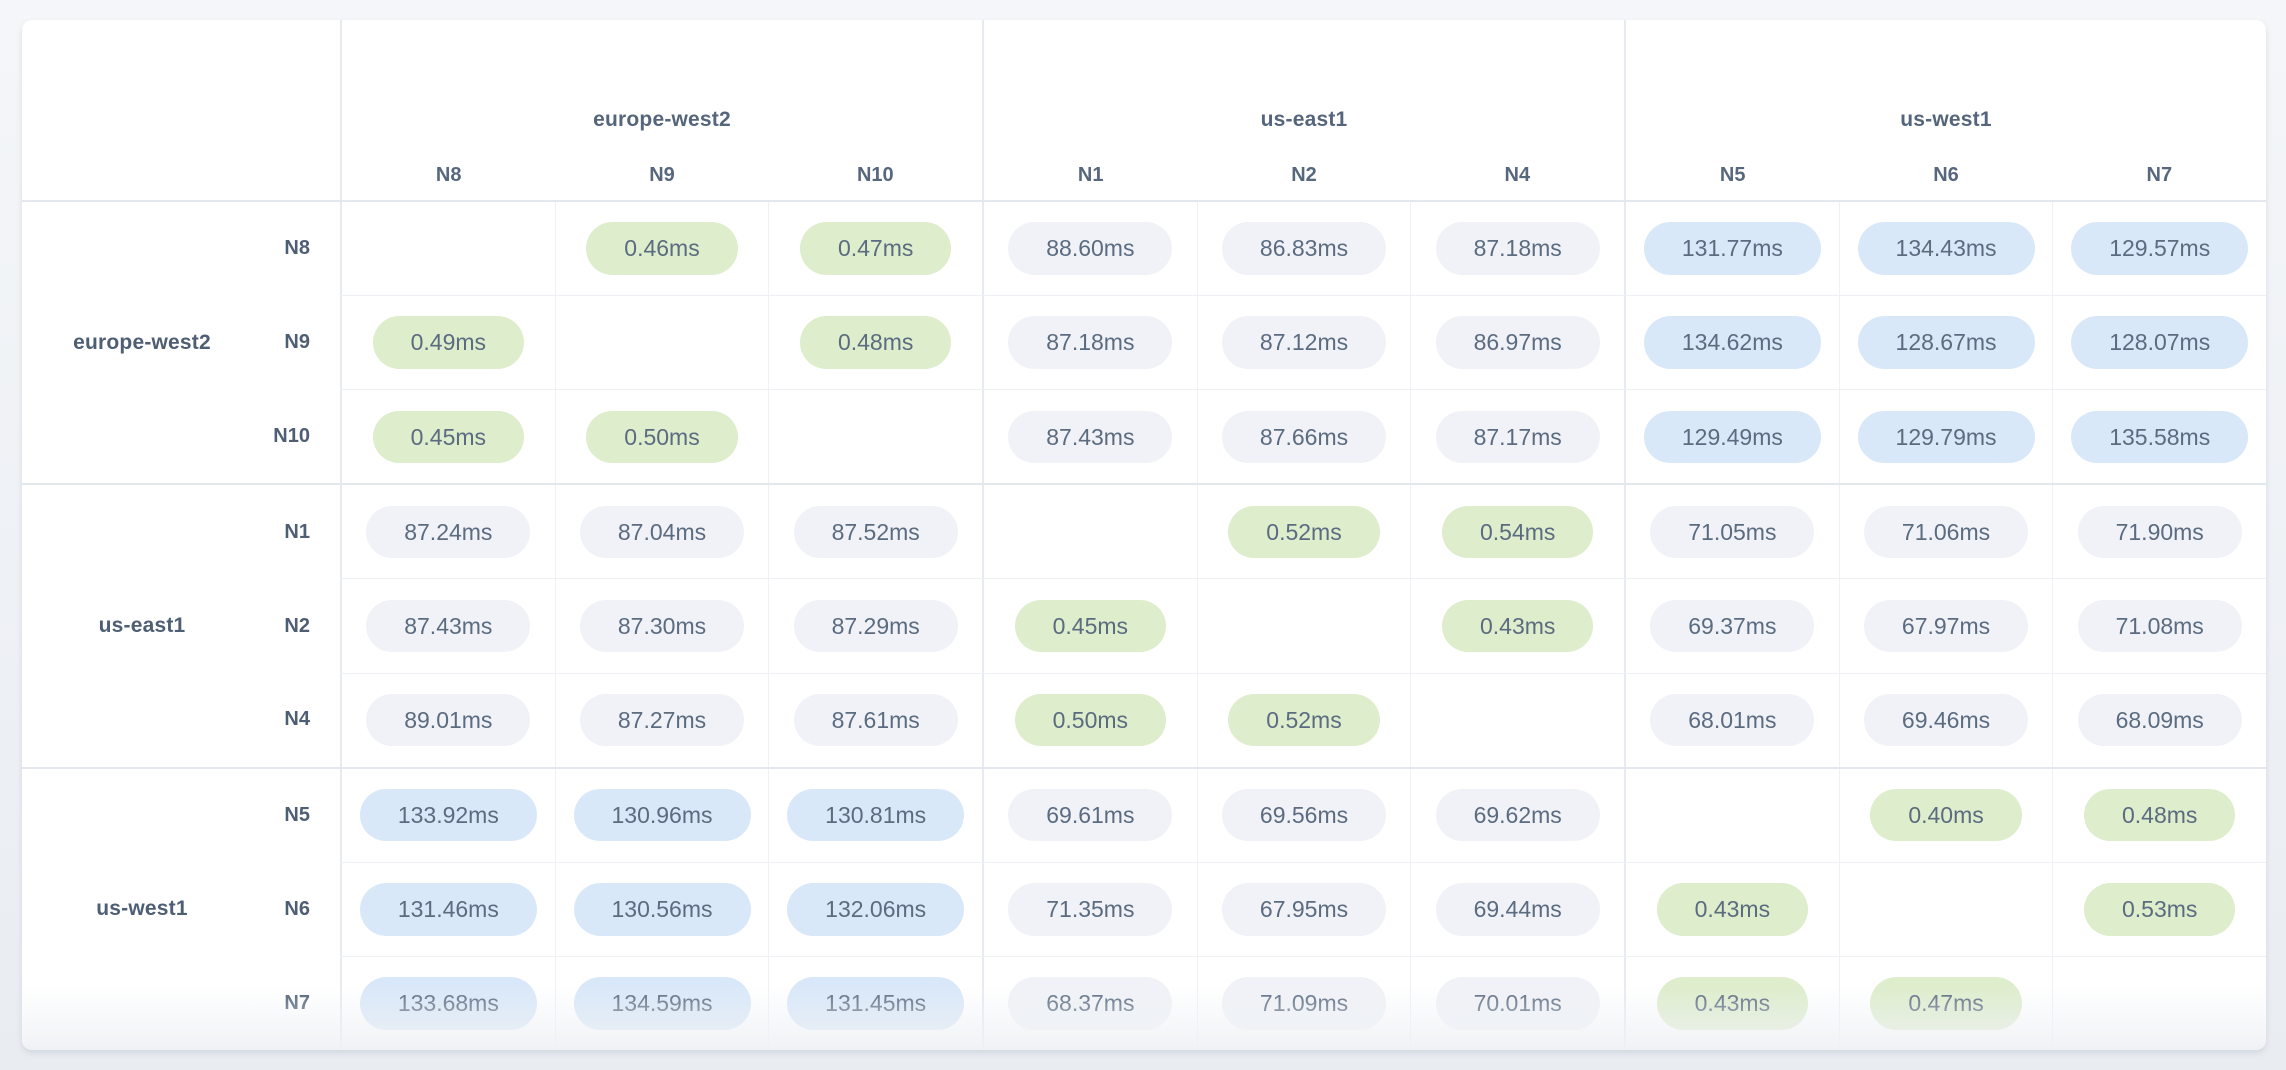 Image resolution: width=2286 pixels, height=1070 pixels. I want to click on latency-value-pill: 129.57ms, so click(2160, 248).